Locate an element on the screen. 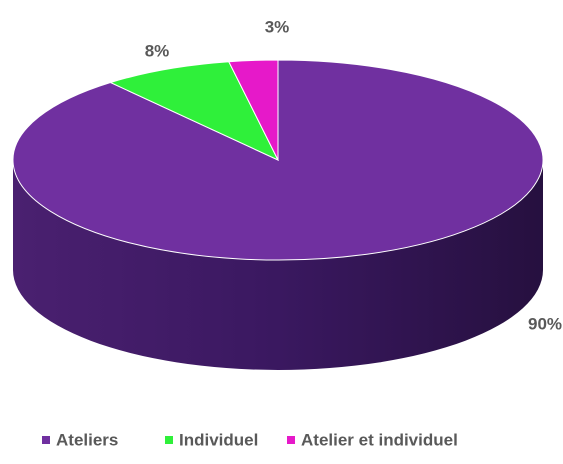  legend-label: Ateliers is located at coordinates (87, 439).